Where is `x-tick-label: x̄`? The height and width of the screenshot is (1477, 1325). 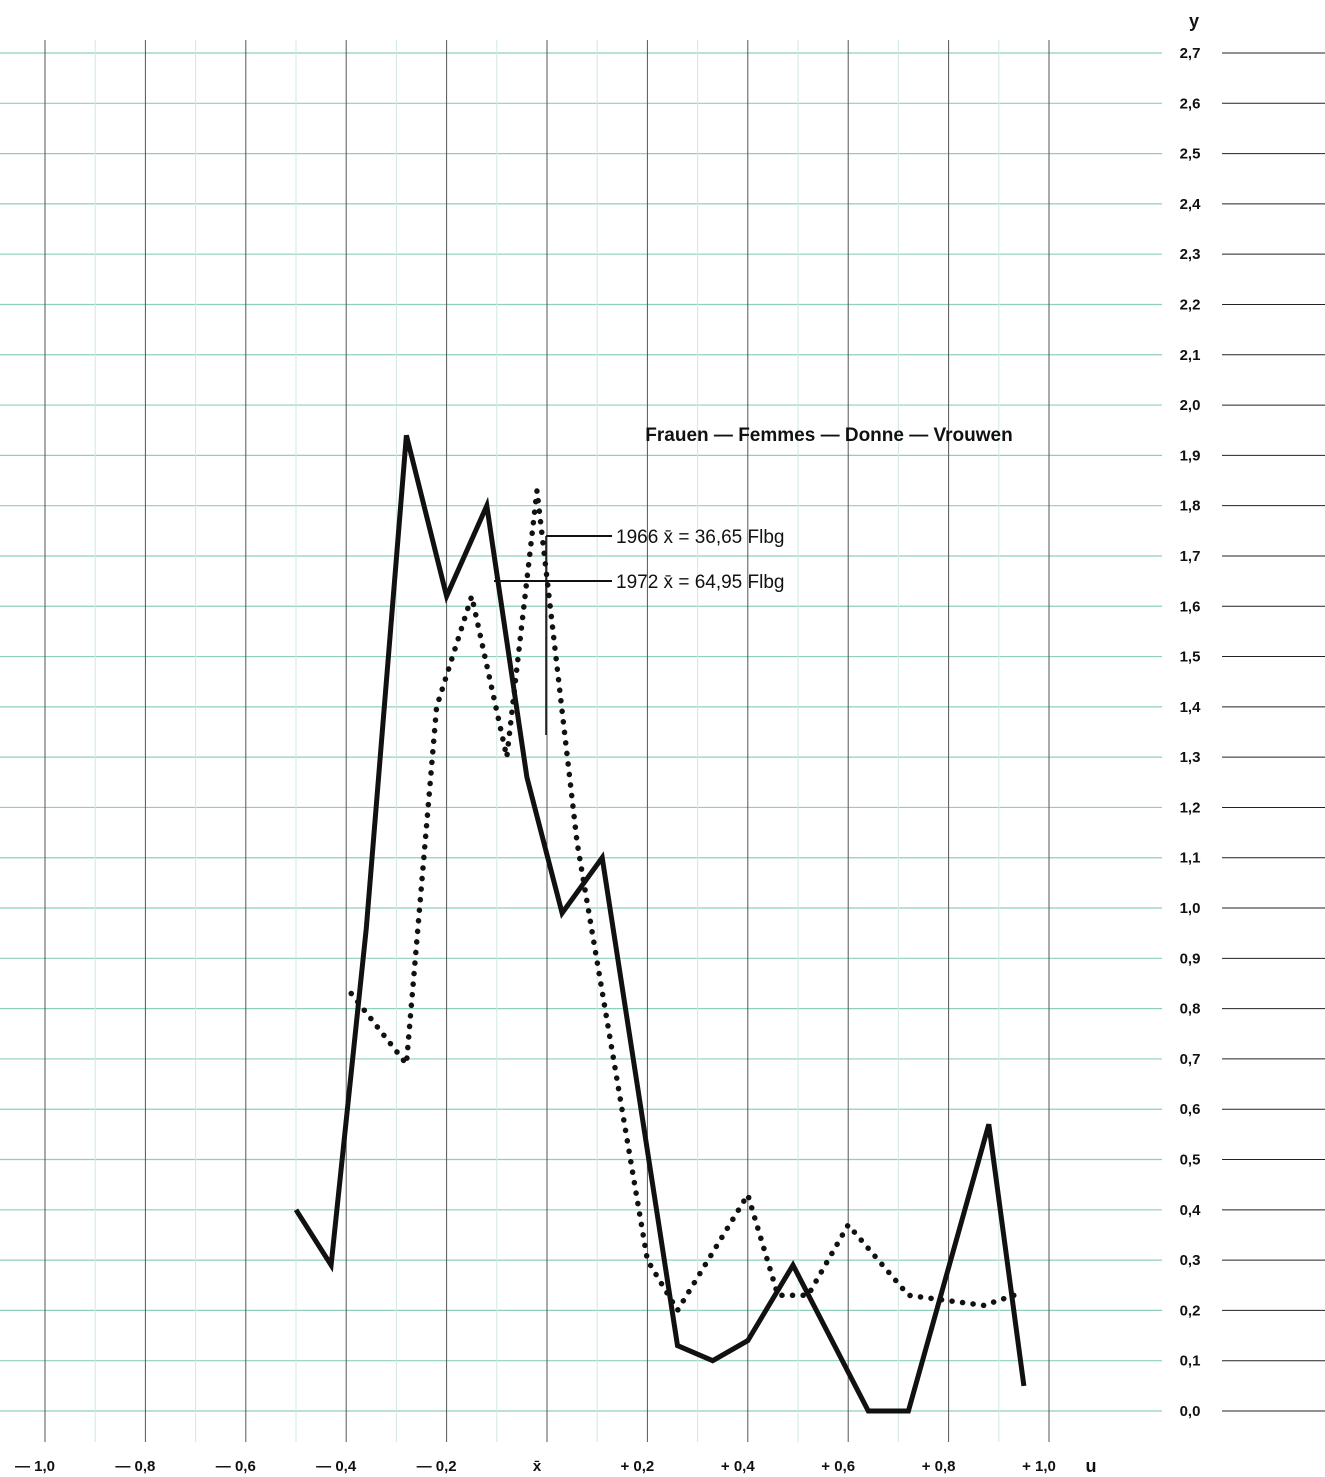
x-tick-label: x̄ is located at coordinates (537, 1466).